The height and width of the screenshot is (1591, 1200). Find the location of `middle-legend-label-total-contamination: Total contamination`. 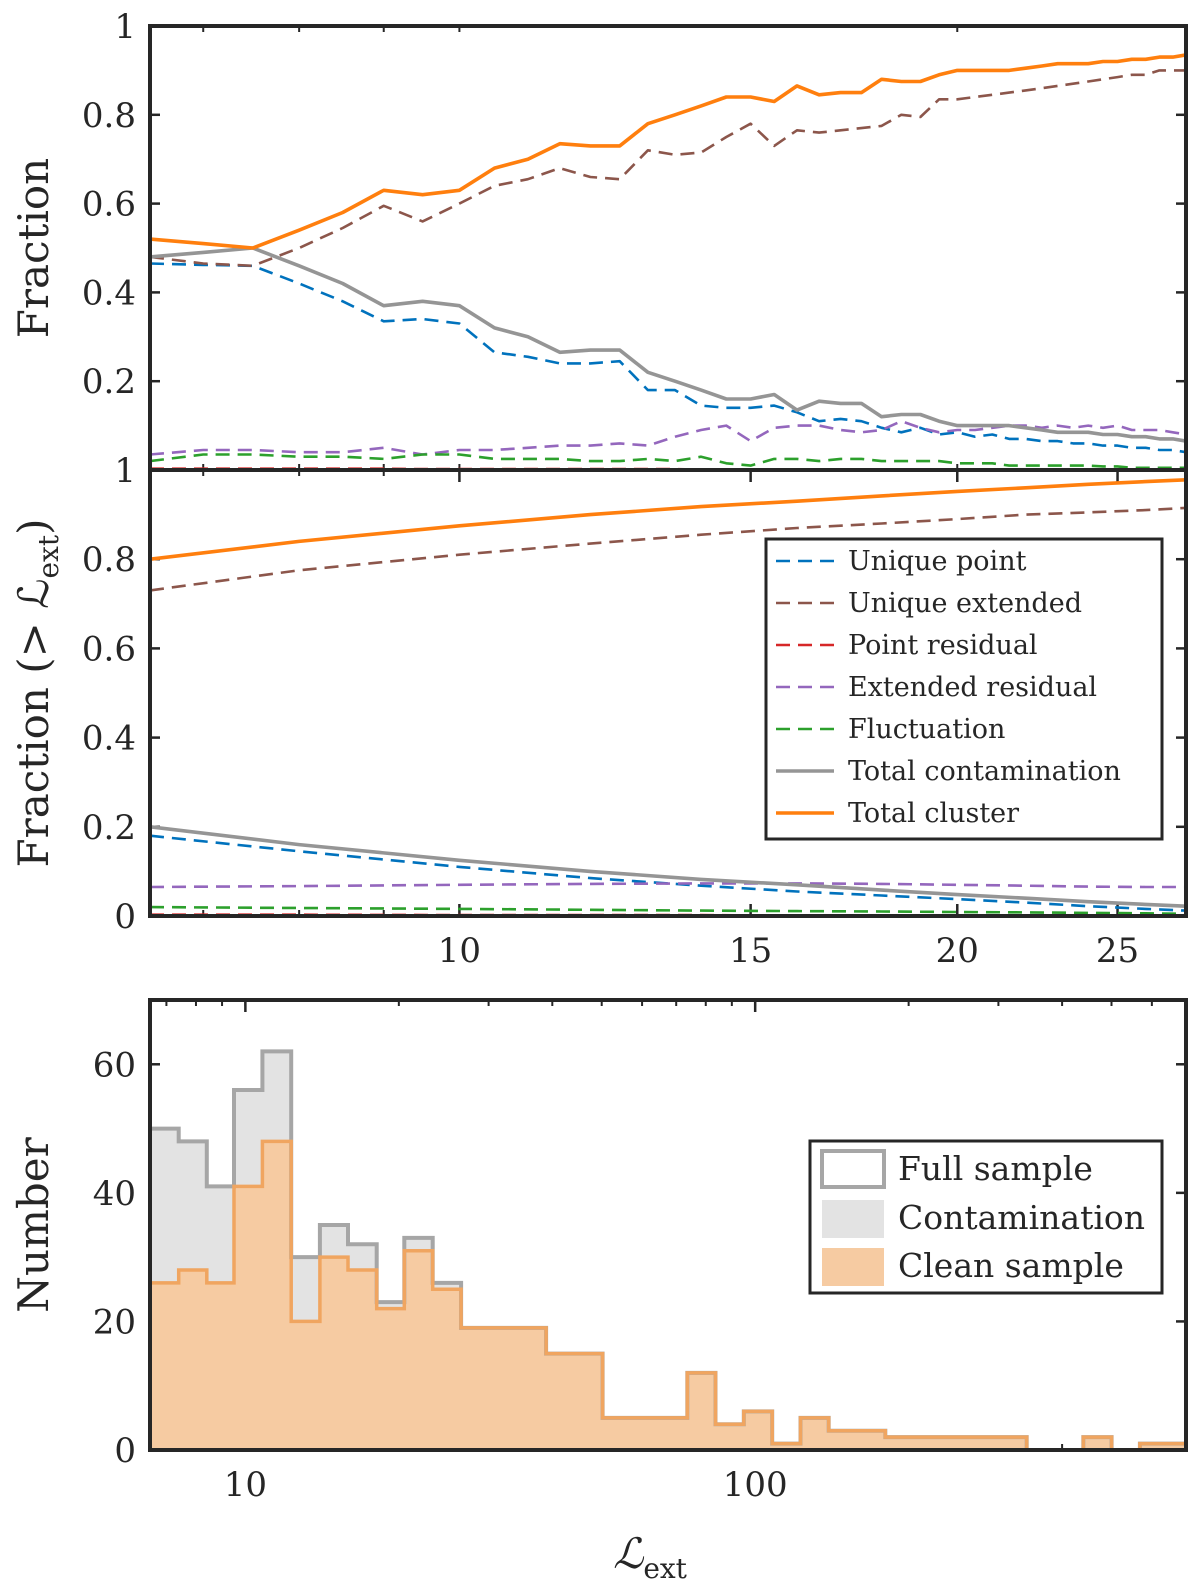

middle-legend-label-total-contamination: Total contamination is located at coordinates (984, 771).